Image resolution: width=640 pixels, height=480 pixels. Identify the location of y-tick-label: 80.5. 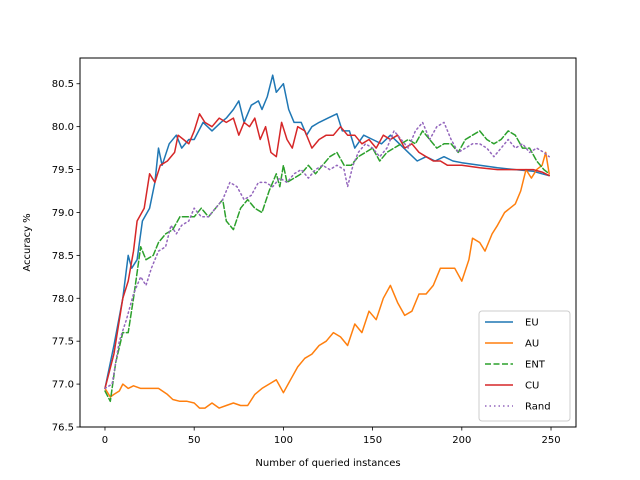
(63, 84).